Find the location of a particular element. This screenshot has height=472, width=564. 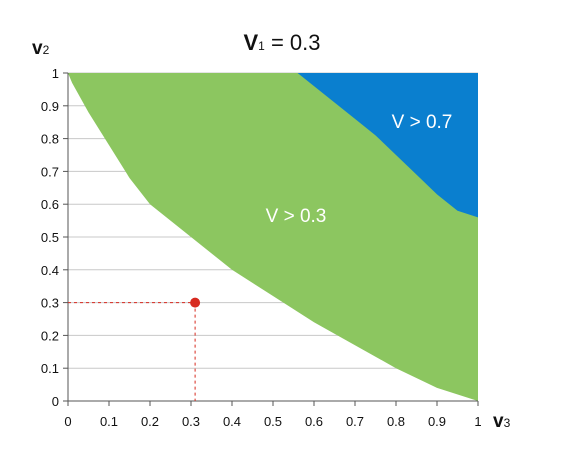

y-tick-label: 0.3 is located at coordinates (50, 303).